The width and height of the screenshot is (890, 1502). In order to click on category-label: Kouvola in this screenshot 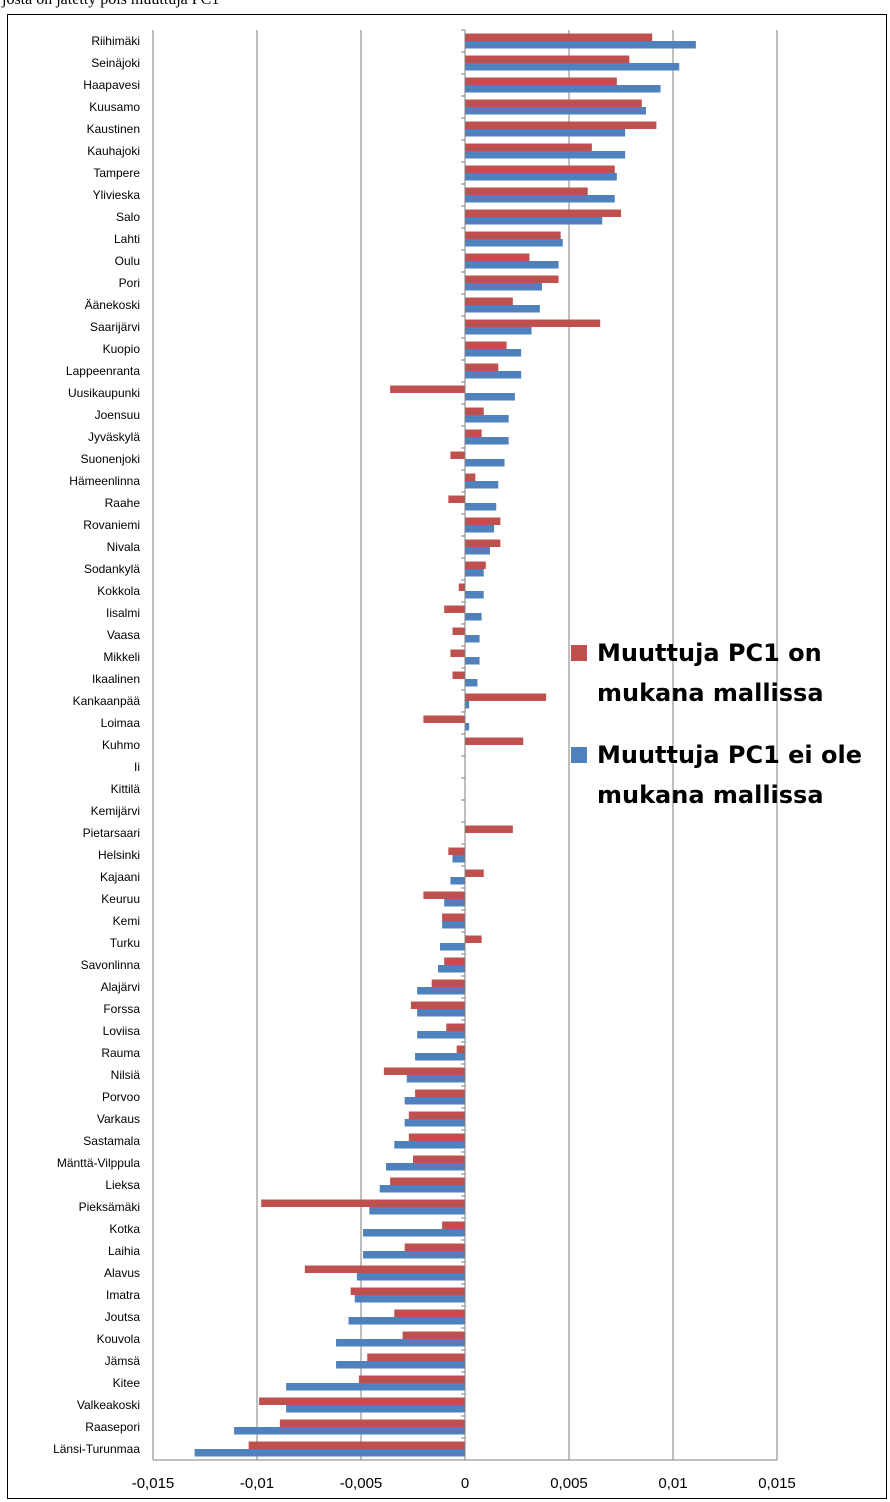, I will do `click(119, 1339)`.